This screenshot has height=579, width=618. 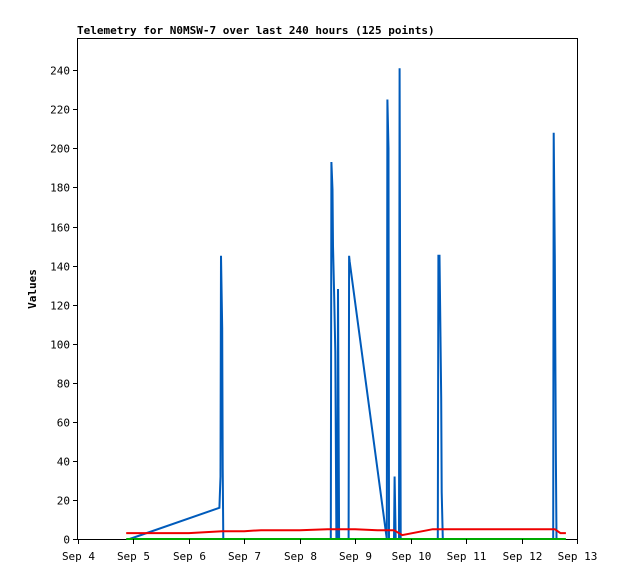 What do you see at coordinates (244, 556) in the screenshot?
I see `x-tick-label: Sep 7` at bounding box center [244, 556].